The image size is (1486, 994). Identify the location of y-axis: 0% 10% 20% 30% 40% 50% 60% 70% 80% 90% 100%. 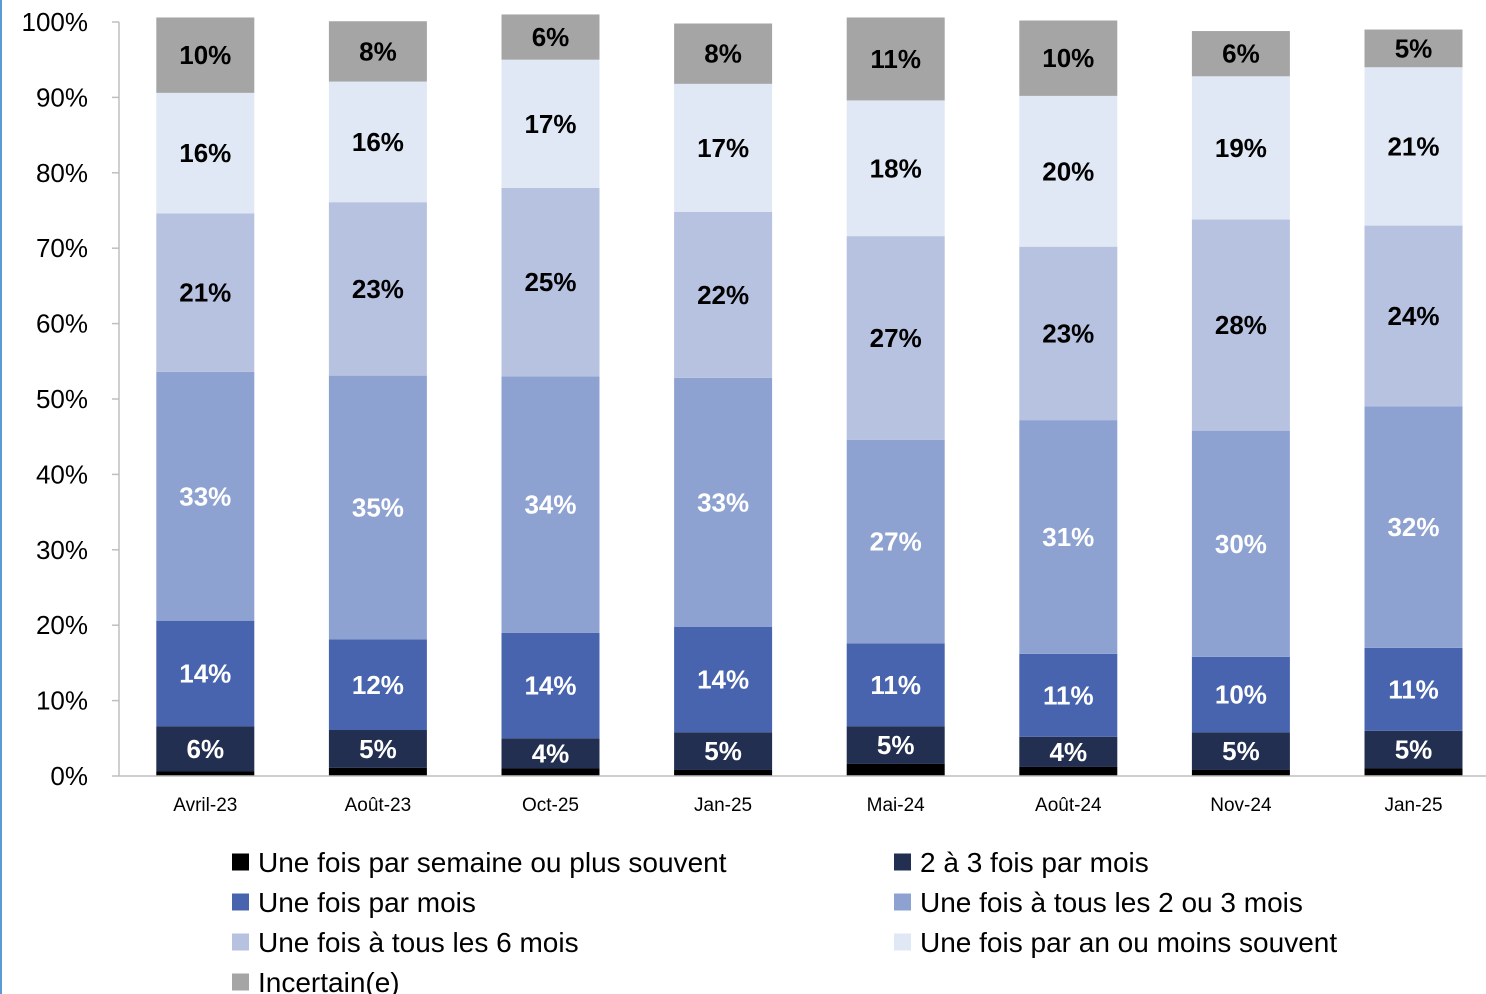
(71, 399).